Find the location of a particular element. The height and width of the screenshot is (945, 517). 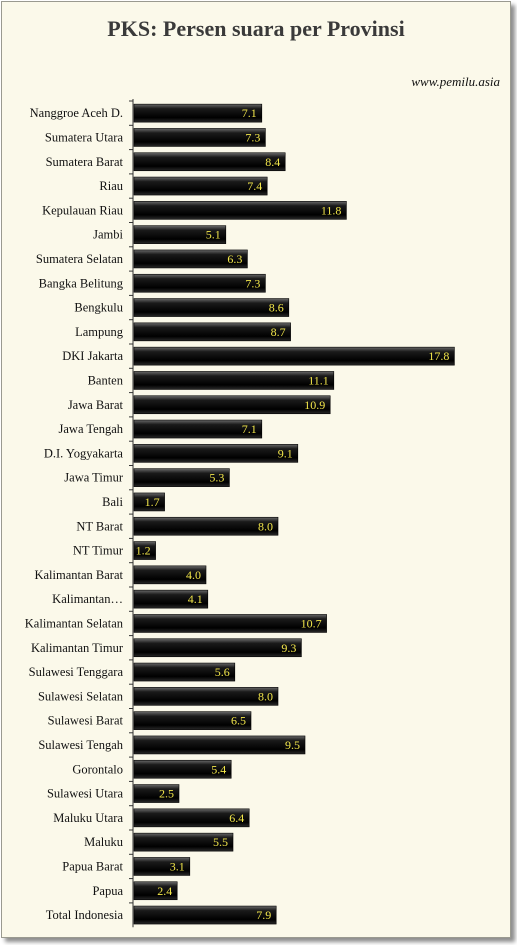

category-label: Sumatera Barat is located at coordinates (85, 162).